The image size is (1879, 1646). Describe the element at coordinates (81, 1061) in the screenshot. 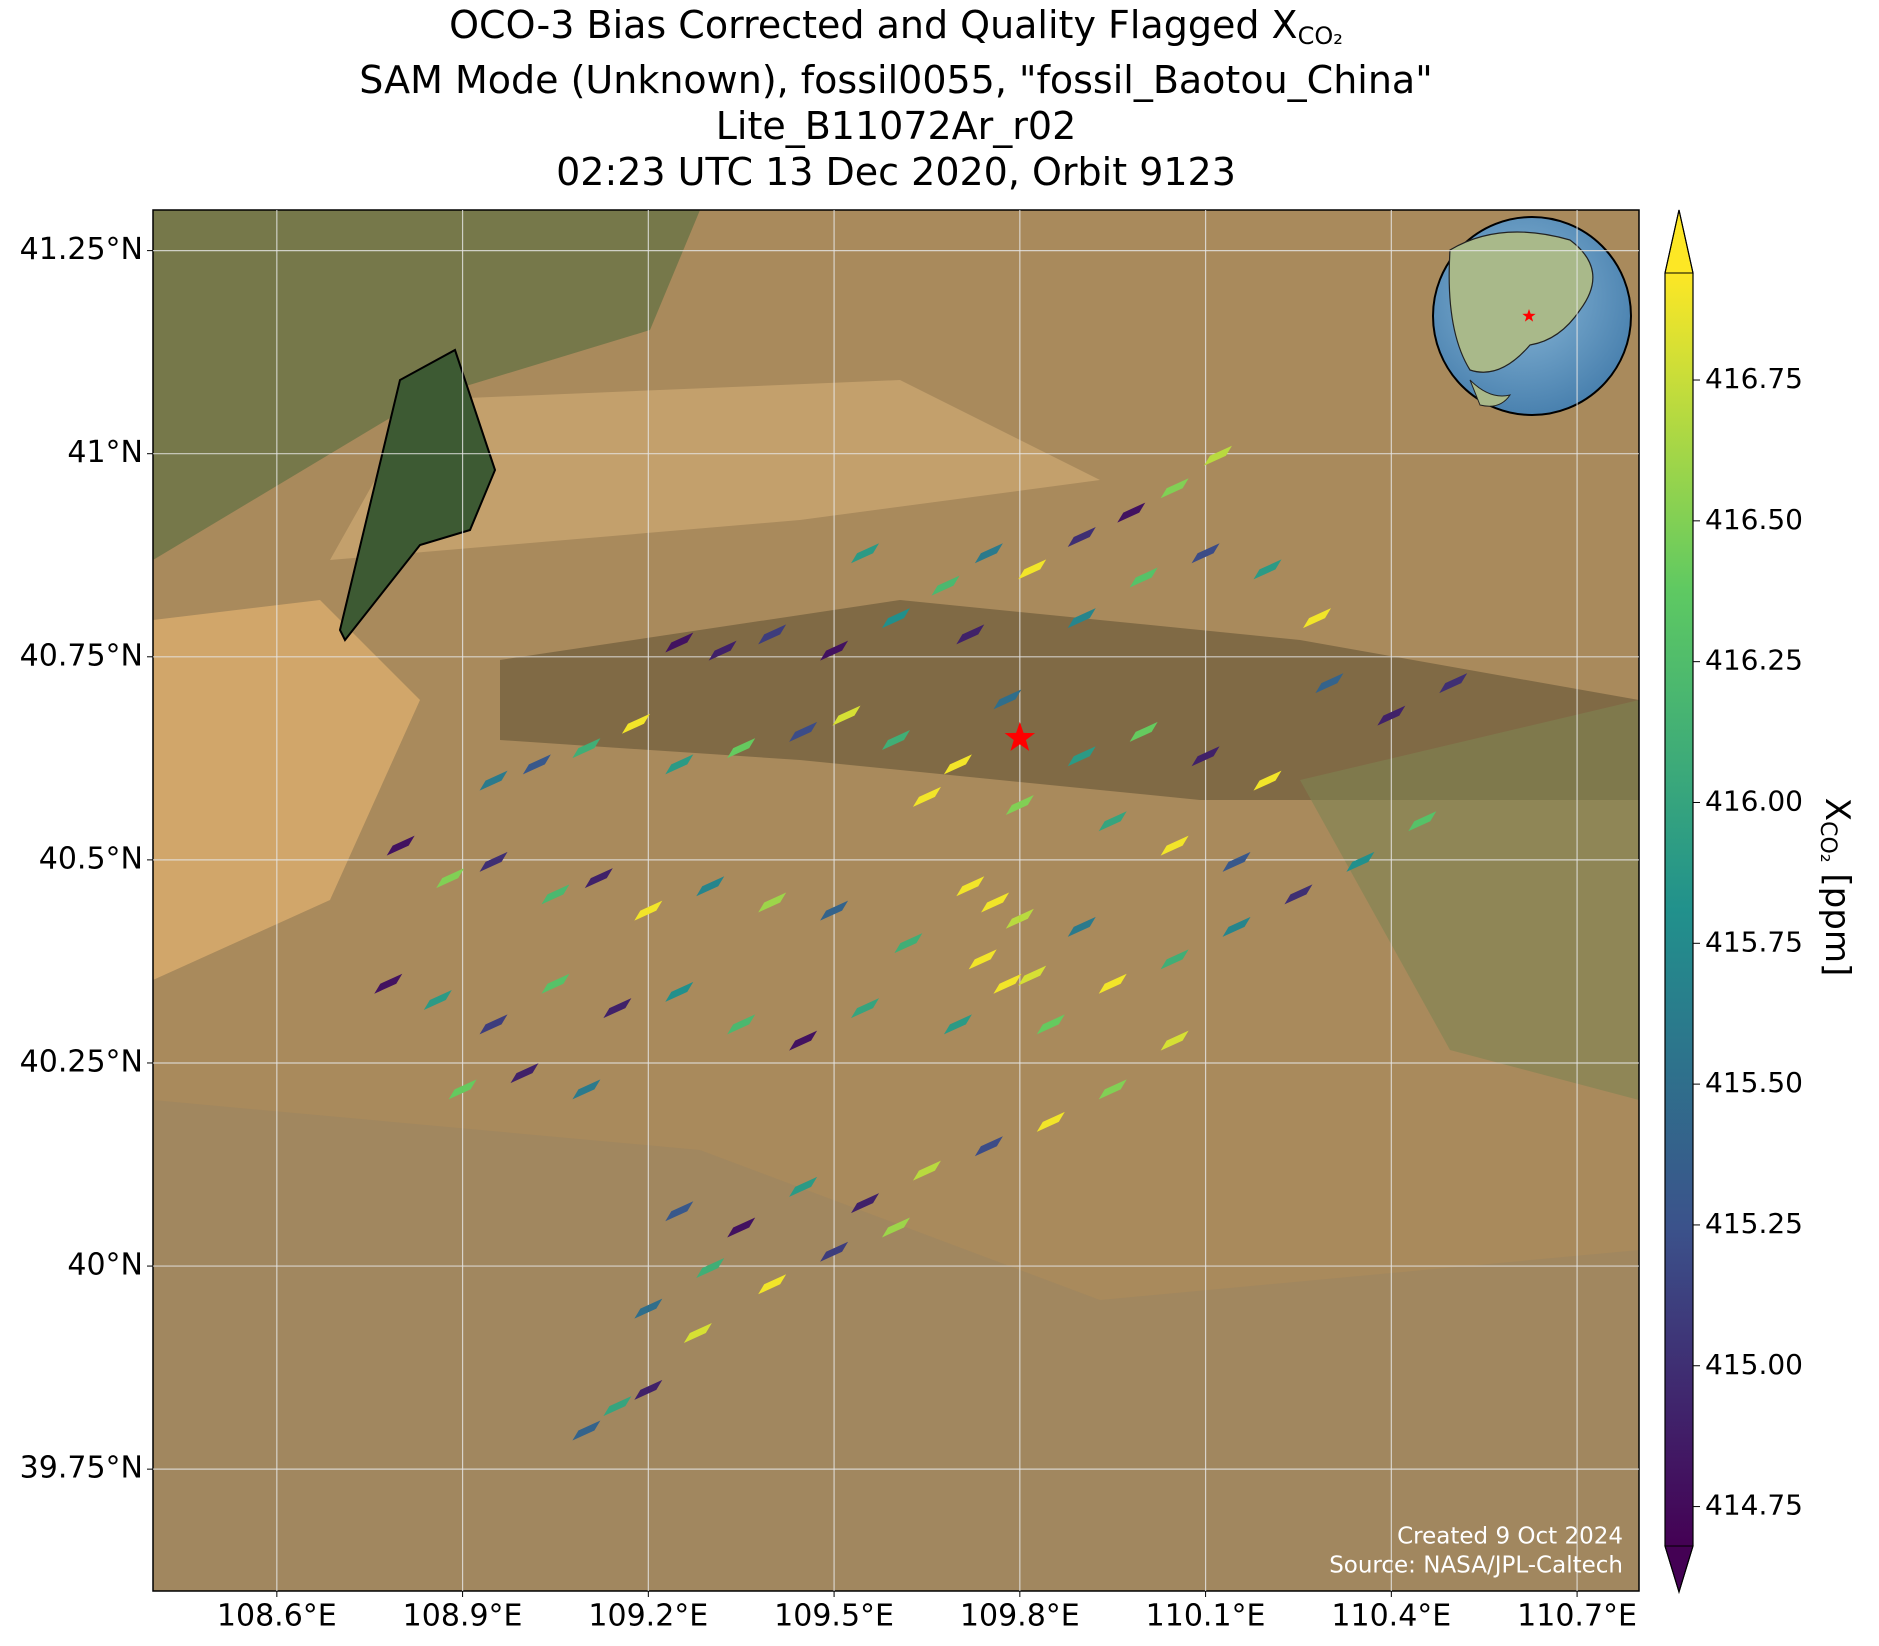

I see `y-tick-label: 40.25°N` at that location.